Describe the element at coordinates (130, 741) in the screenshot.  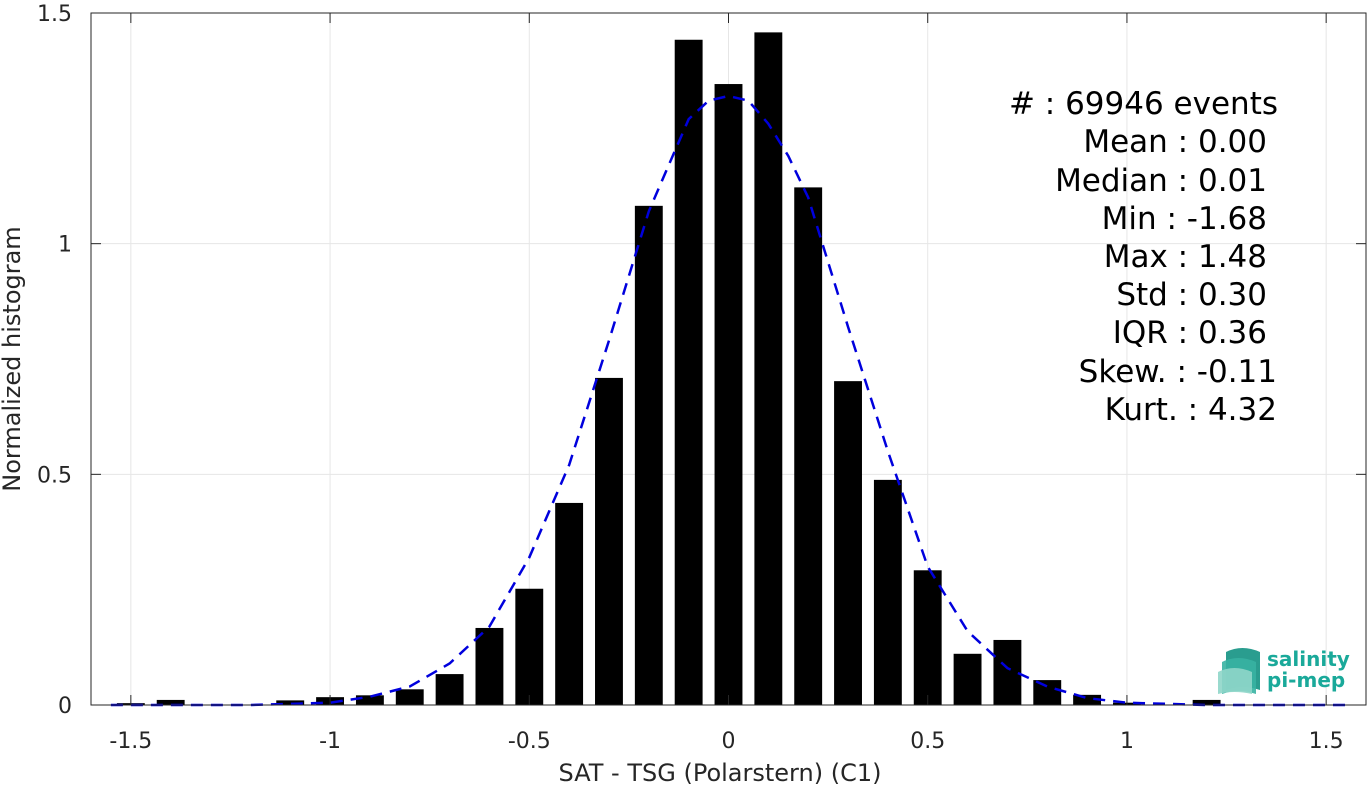
I see `x-tick-label: -1.5` at that location.